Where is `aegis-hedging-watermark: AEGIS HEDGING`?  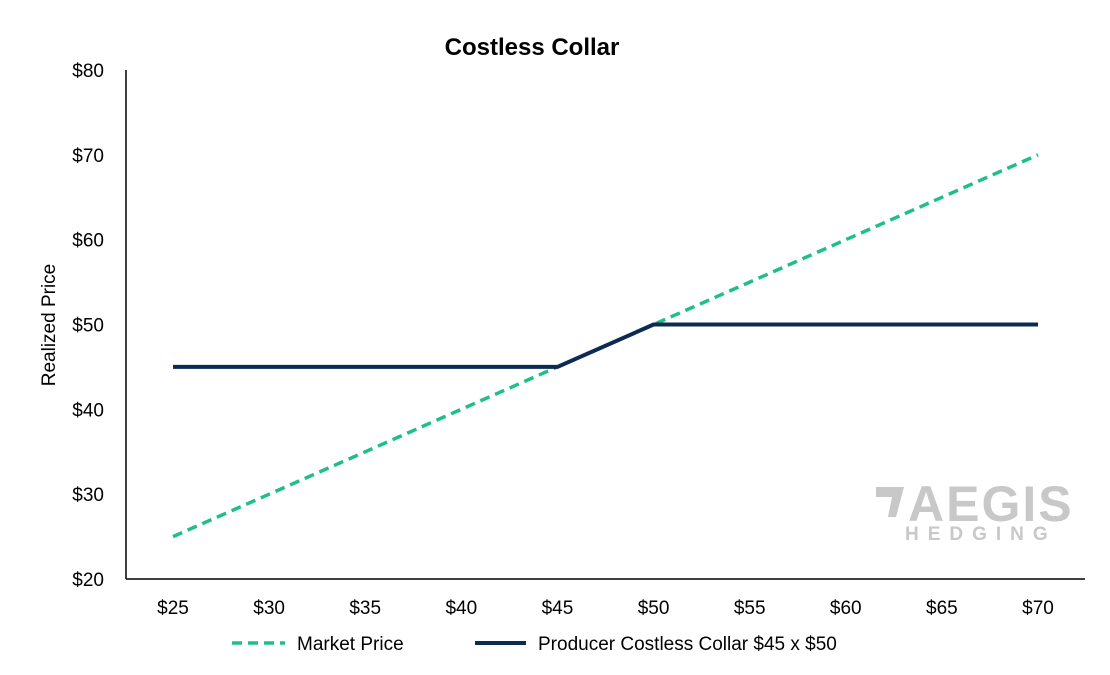 aegis-hedging-watermark: AEGIS HEDGING is located at coordinates (975, 510).